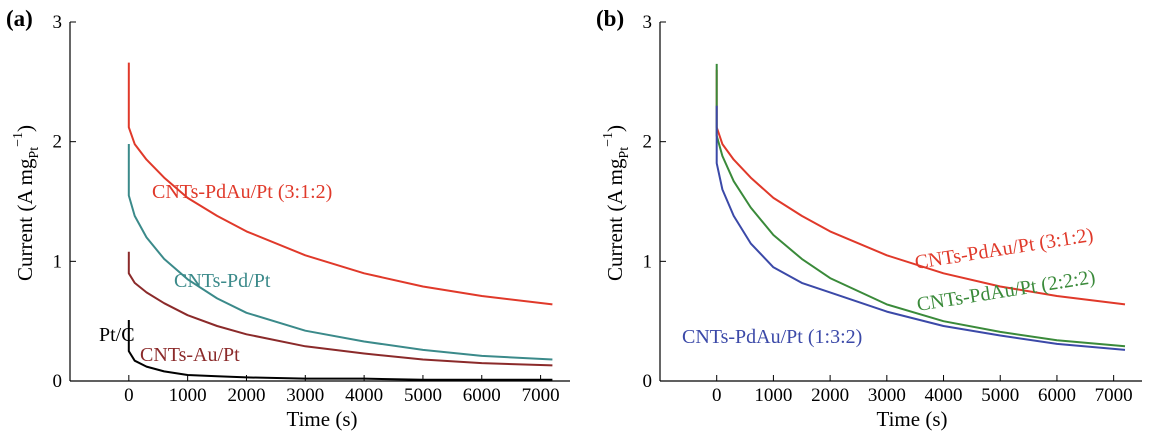  I want to click on panel-b-yaxis-label: Current (A mgPt−1), so click(616, 203).